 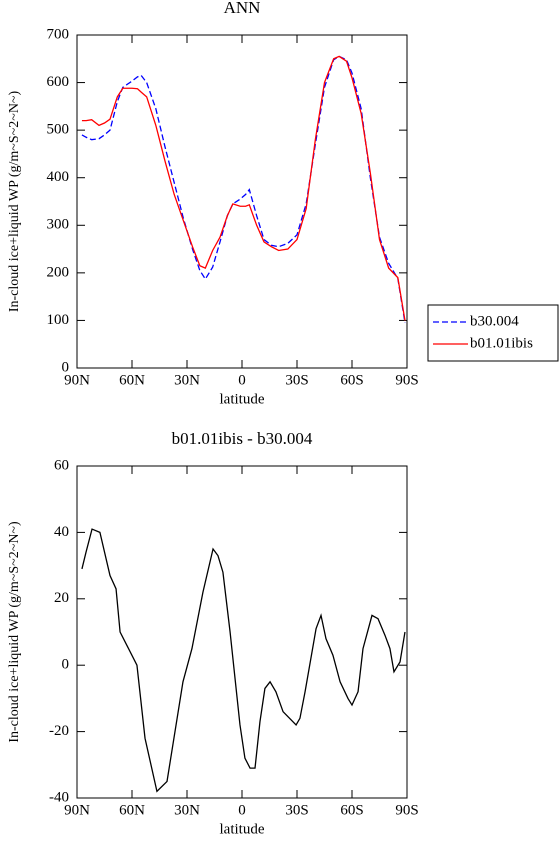 What do you see at coordinates (58, 320) in the screenshot?
I see `y-tick-label: 100` at bounding box center [58, 320].